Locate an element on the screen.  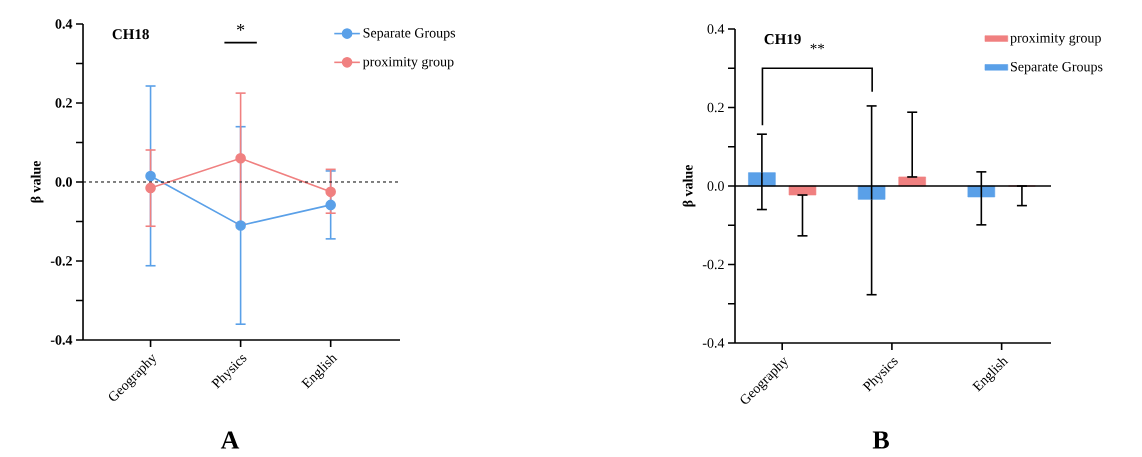
annotation: * is located at coordinates (240, 27).